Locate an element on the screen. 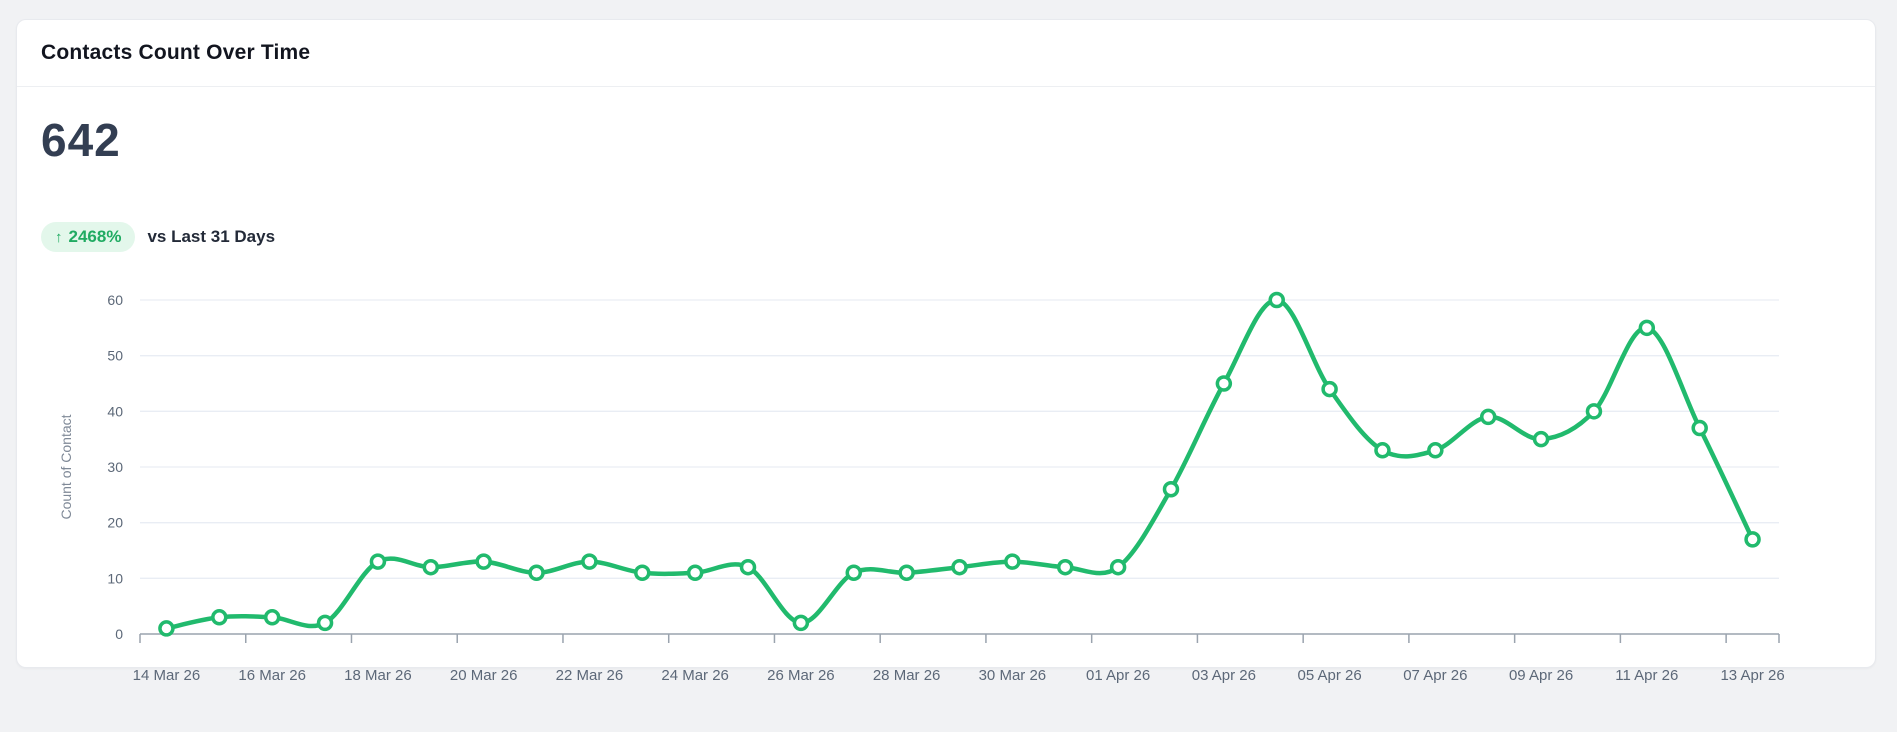  x-tick-label: 01 Apr 26 is located at coordinates (1118, 675).